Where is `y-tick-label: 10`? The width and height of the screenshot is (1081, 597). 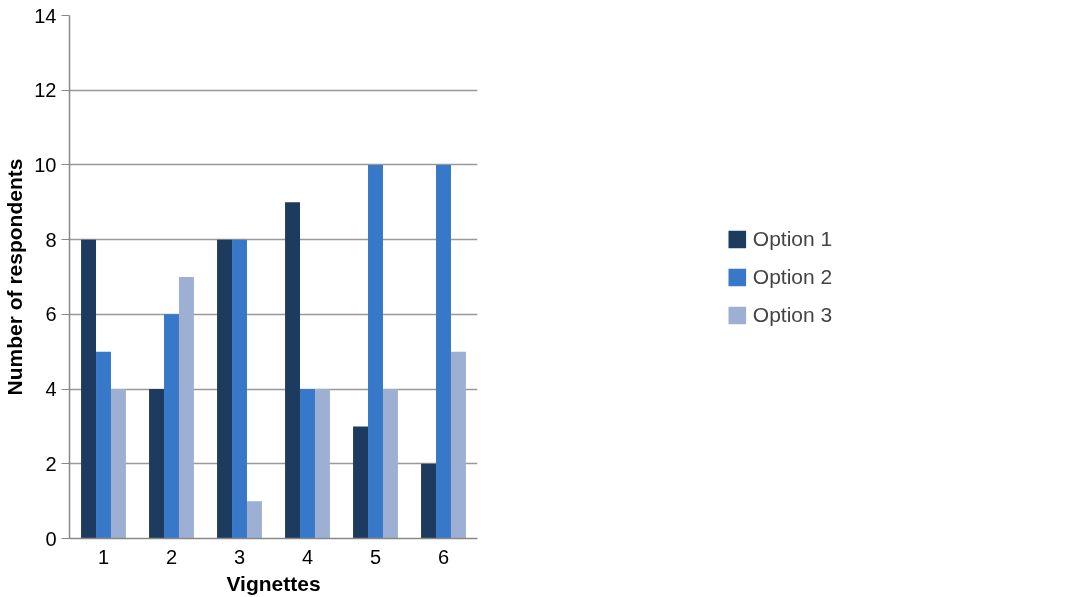
y-tick-label: 10 is located at coordinates (45, 164).